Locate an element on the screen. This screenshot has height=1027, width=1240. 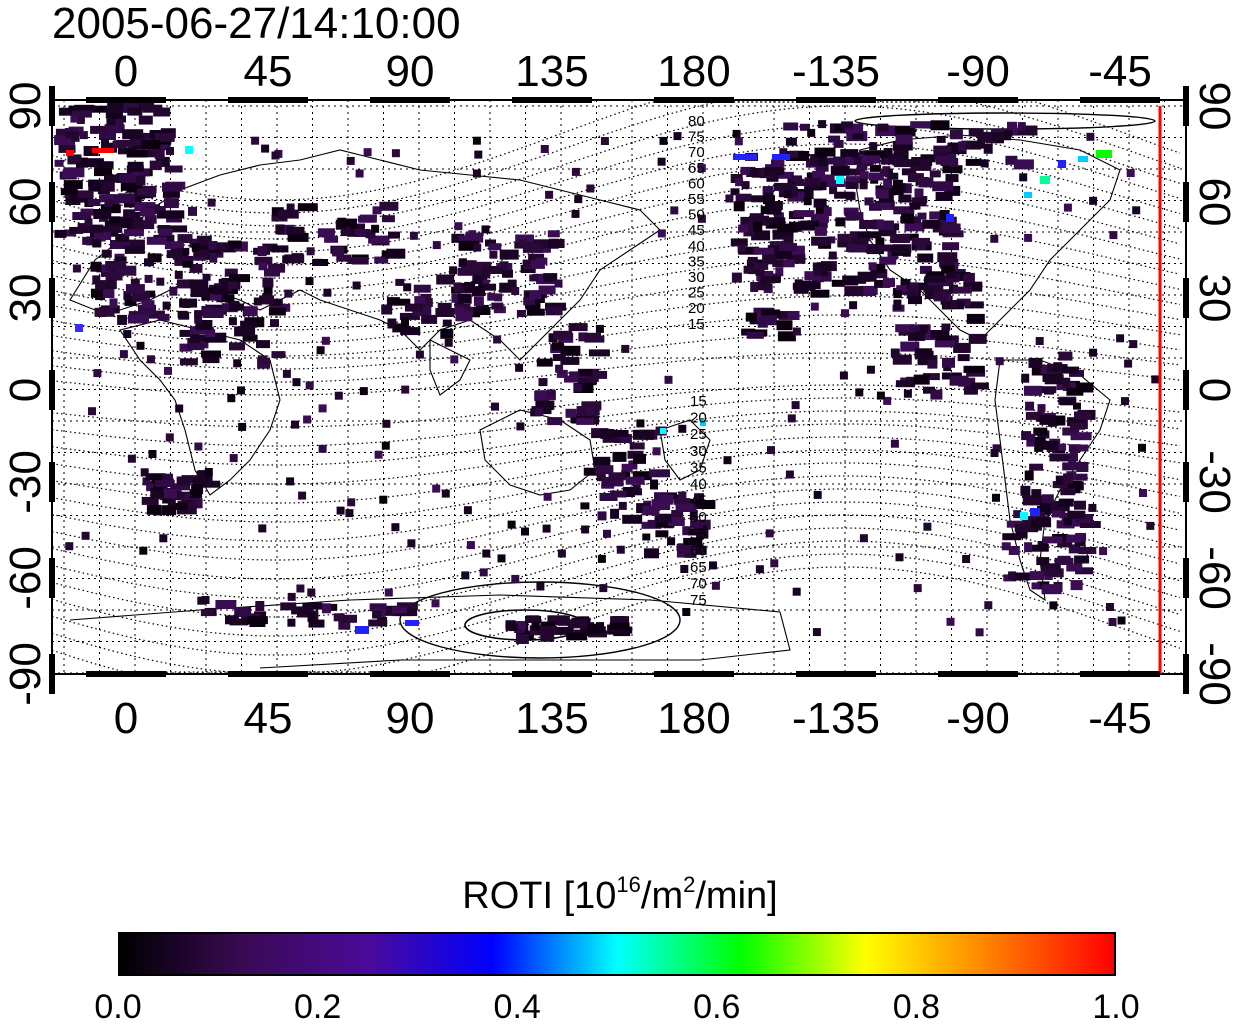
contour-label: 50 is located at coordinates (696, 215).